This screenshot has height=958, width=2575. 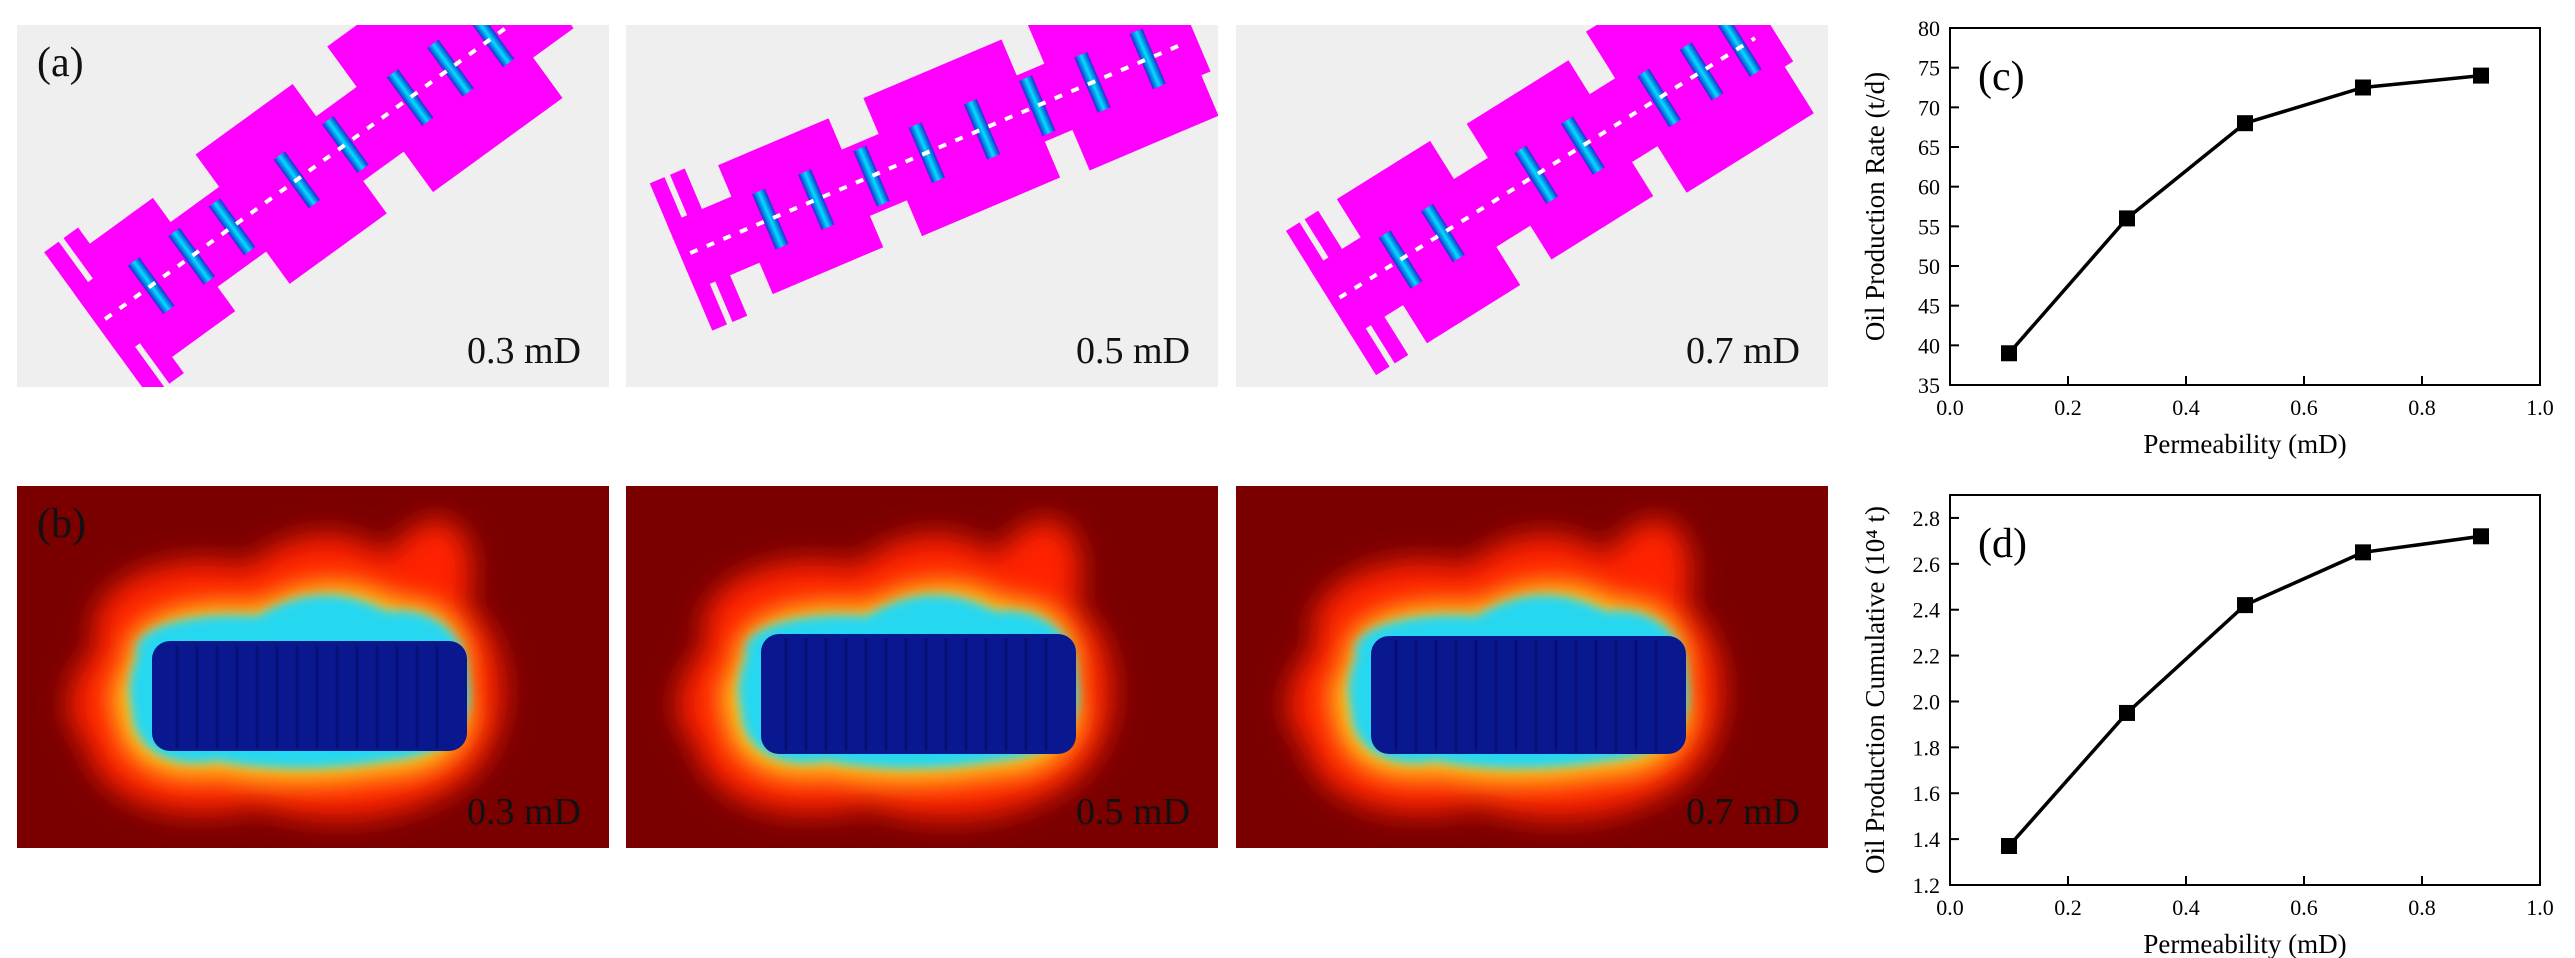 What do you see at coordinates (1927, 885) in the screenshot?
I see `y-tick-label: 1.2` at bounding box center [1927, 885].